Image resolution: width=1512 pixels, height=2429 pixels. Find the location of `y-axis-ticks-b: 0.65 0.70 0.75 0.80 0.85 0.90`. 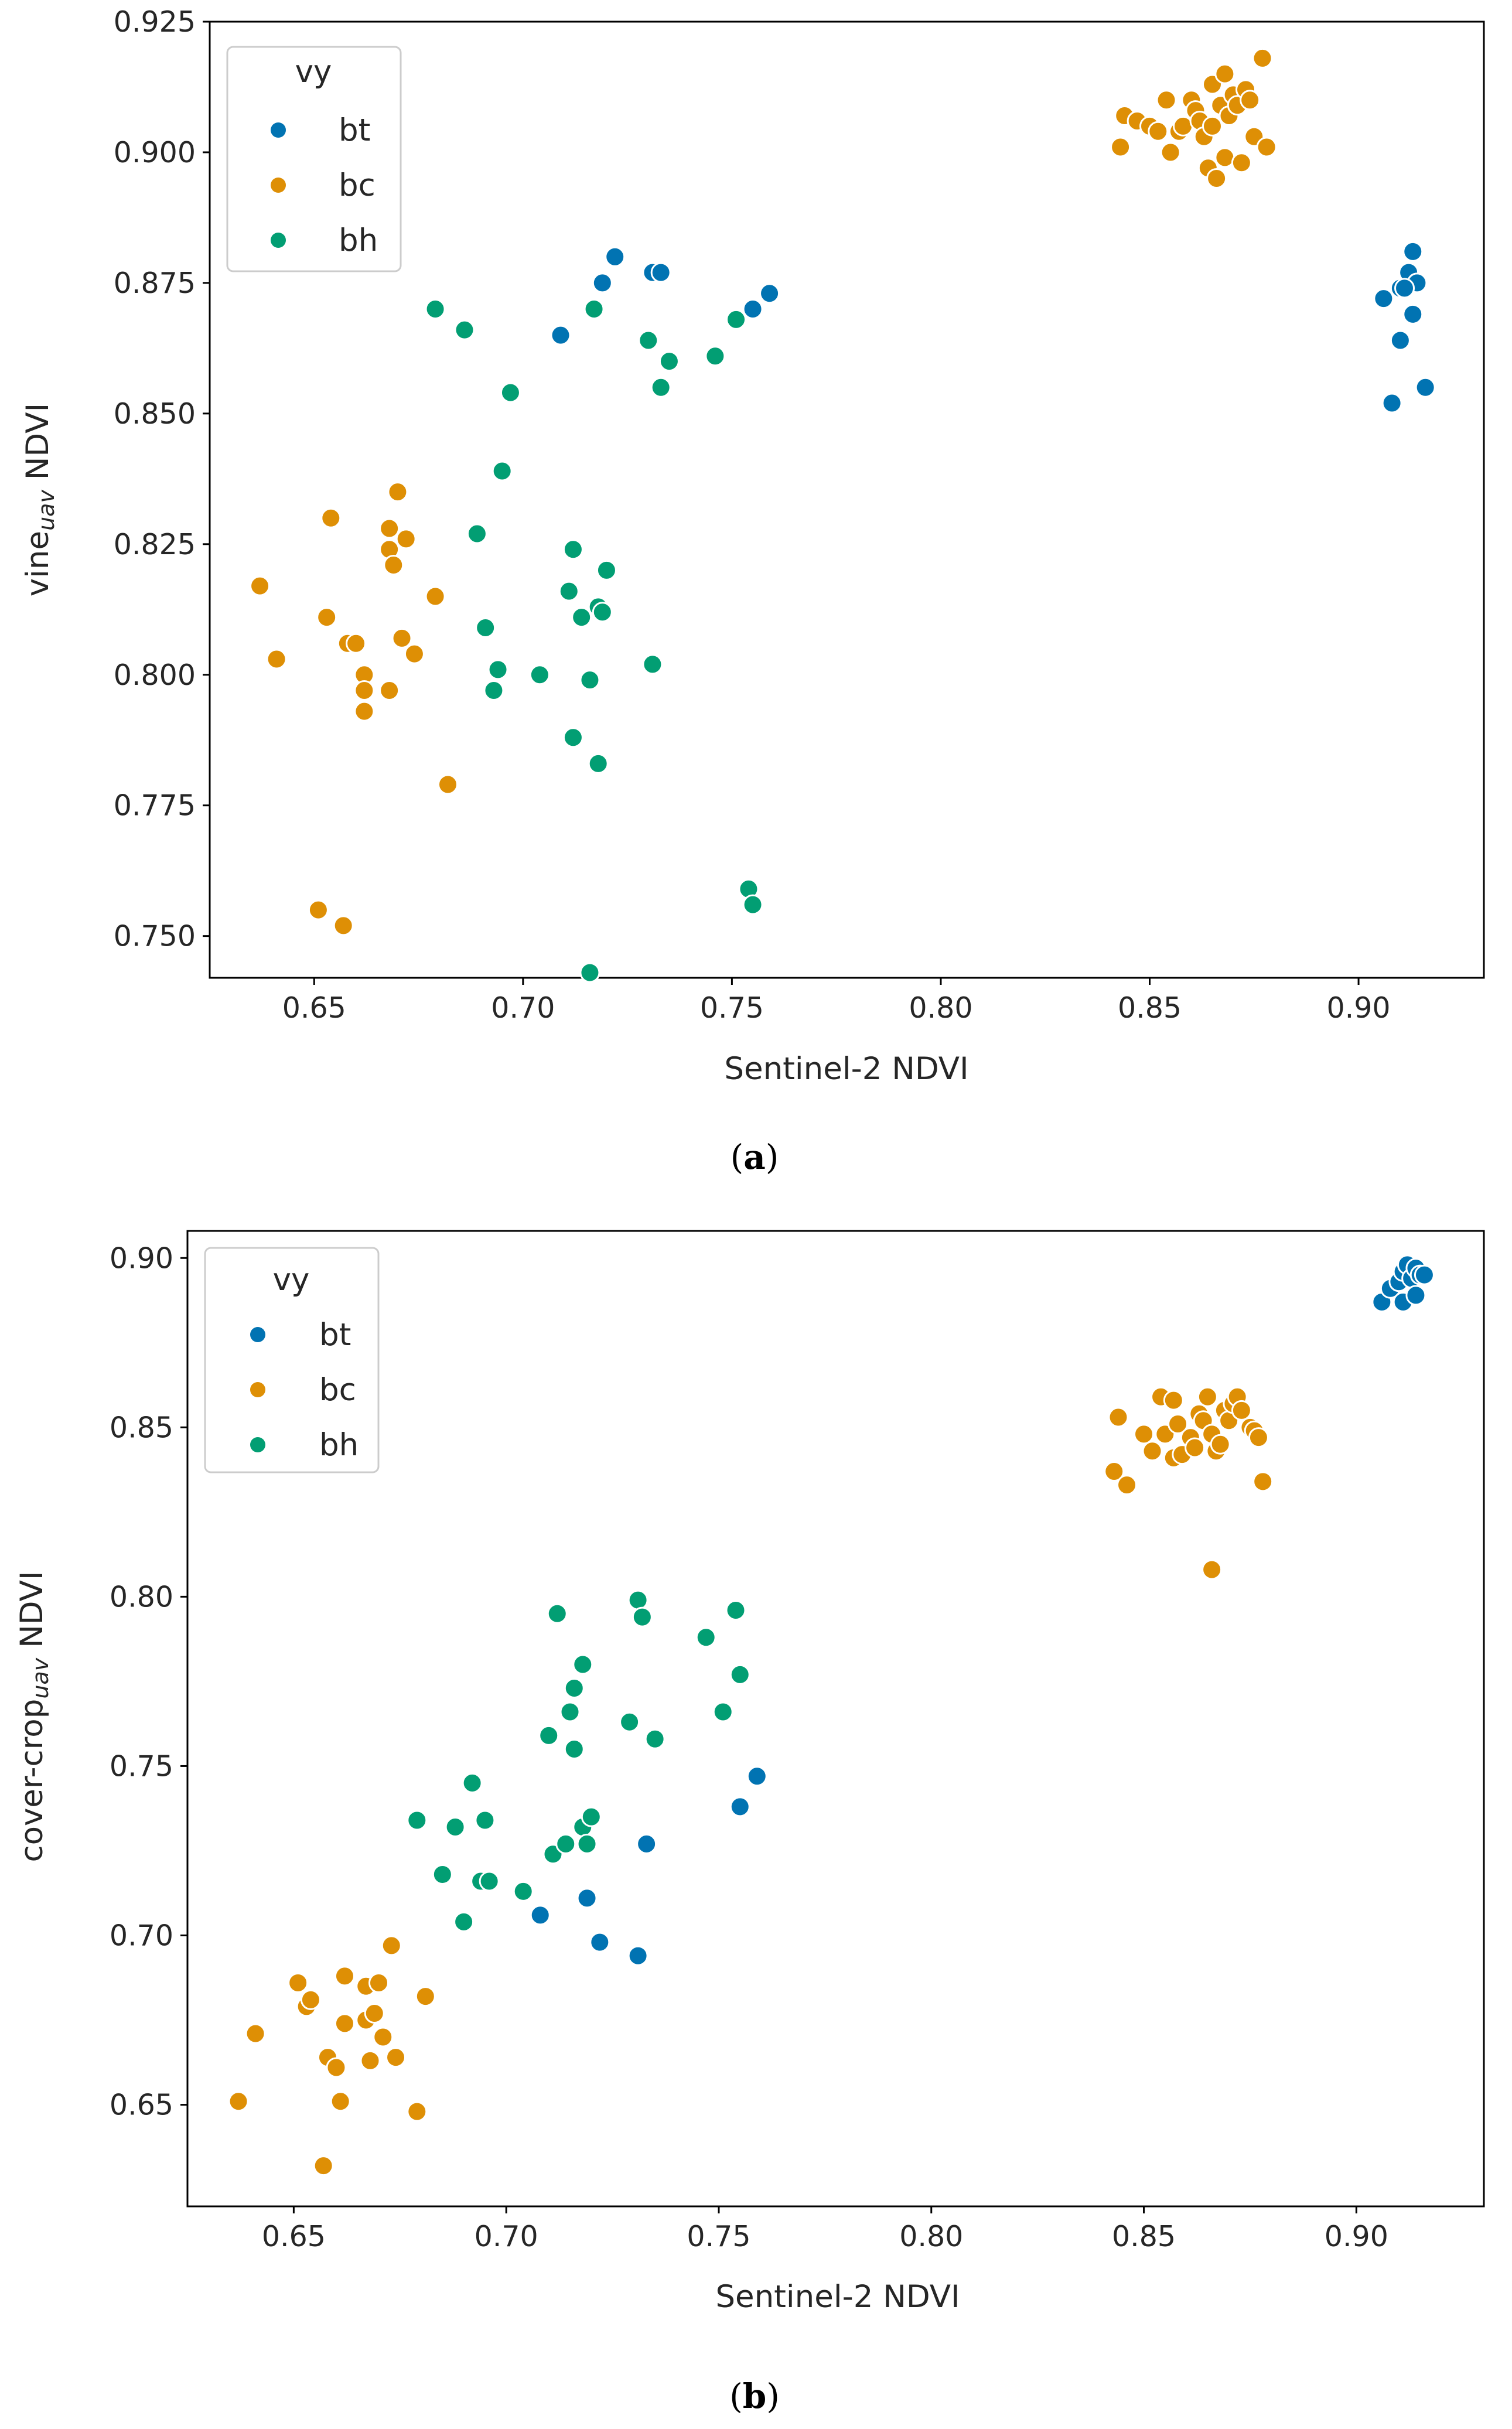

y-axis-ticks-b: 0.65 0.70 0.75 0.80 0.85 0.90 is located at coordinates (148, 1681).